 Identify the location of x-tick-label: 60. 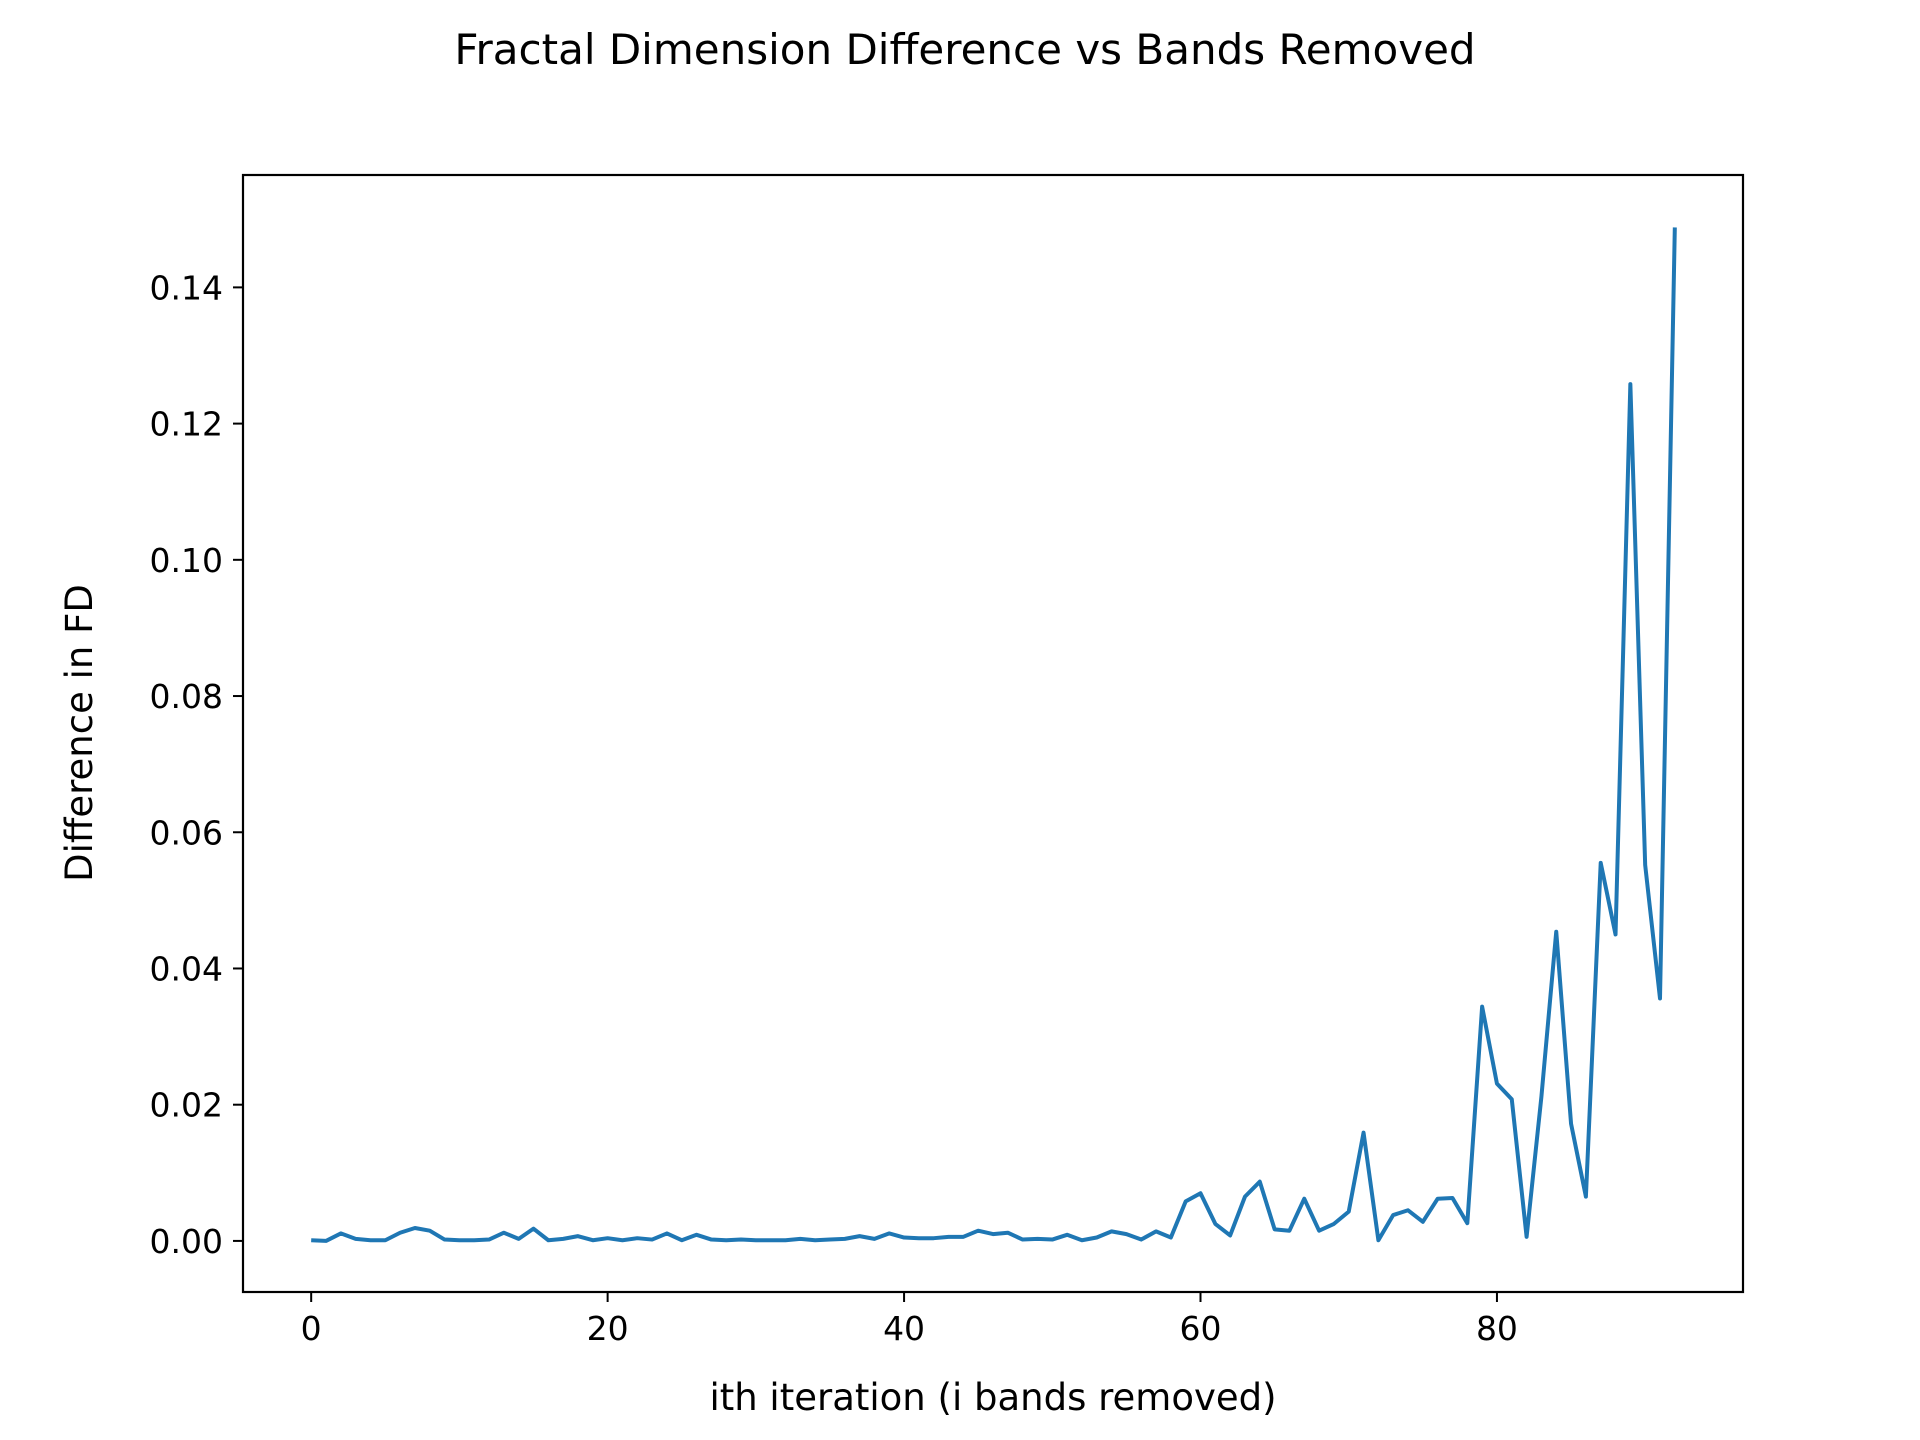
(1201, 1328).